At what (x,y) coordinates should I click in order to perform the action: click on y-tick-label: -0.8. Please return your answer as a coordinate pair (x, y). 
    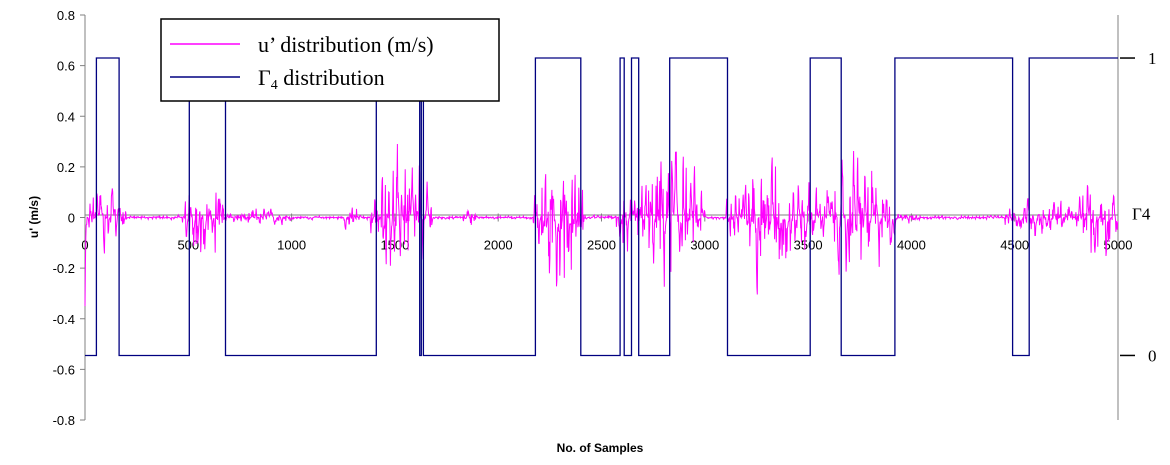
    Looking at the image, I should click on (64, 420).